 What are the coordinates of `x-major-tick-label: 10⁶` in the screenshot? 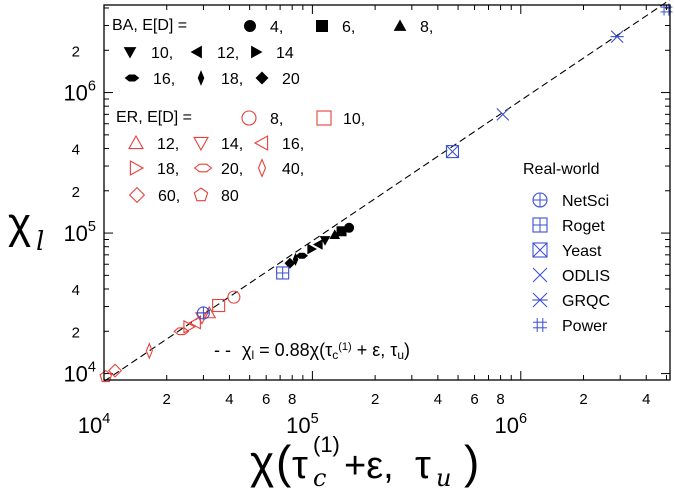 It's located at (511, 424).